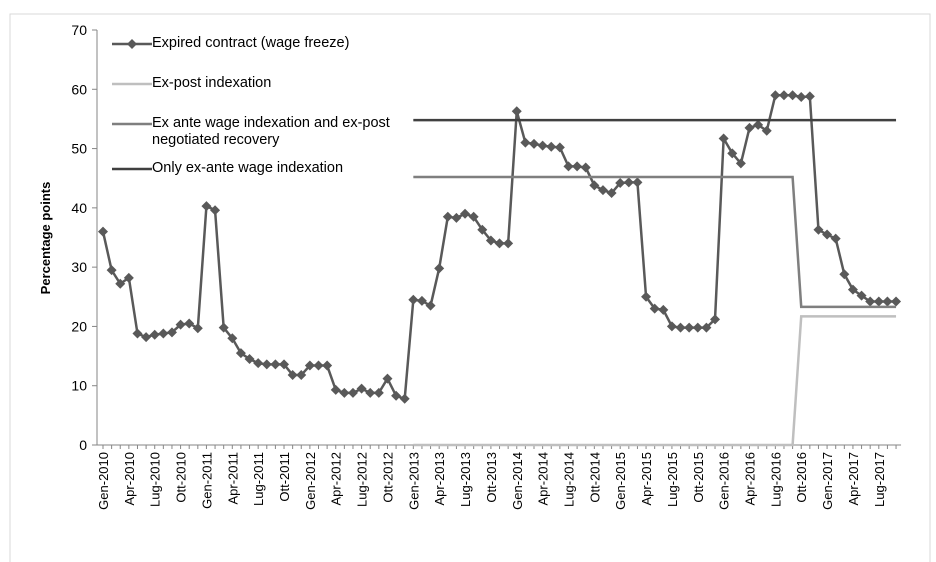 Image resolution: width=936 pixels, height=562 pixels. I want to click on x-tick-label: Apr-2017, so click(853, 478).